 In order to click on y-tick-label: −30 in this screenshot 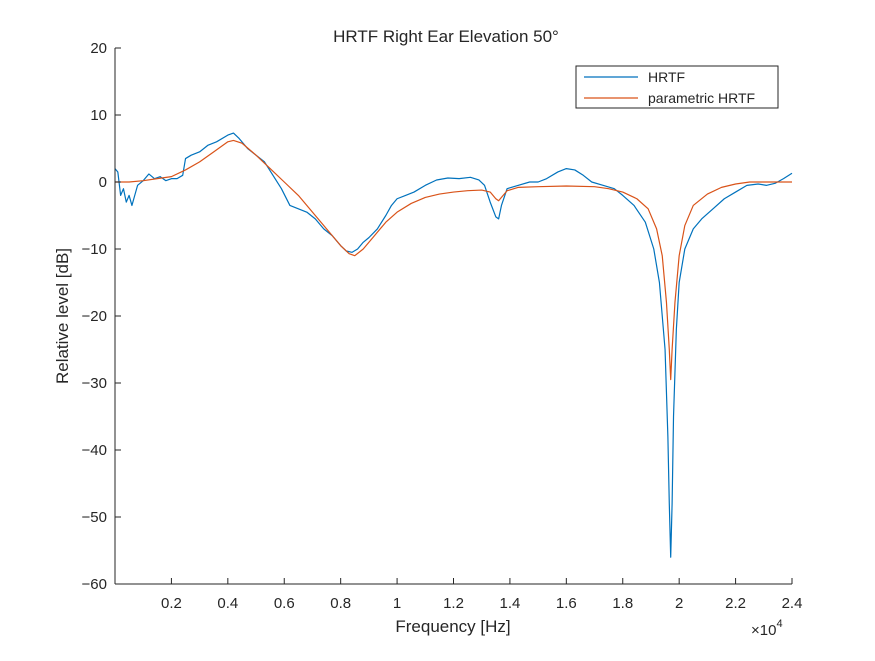, I will do `click(94, 383)`.